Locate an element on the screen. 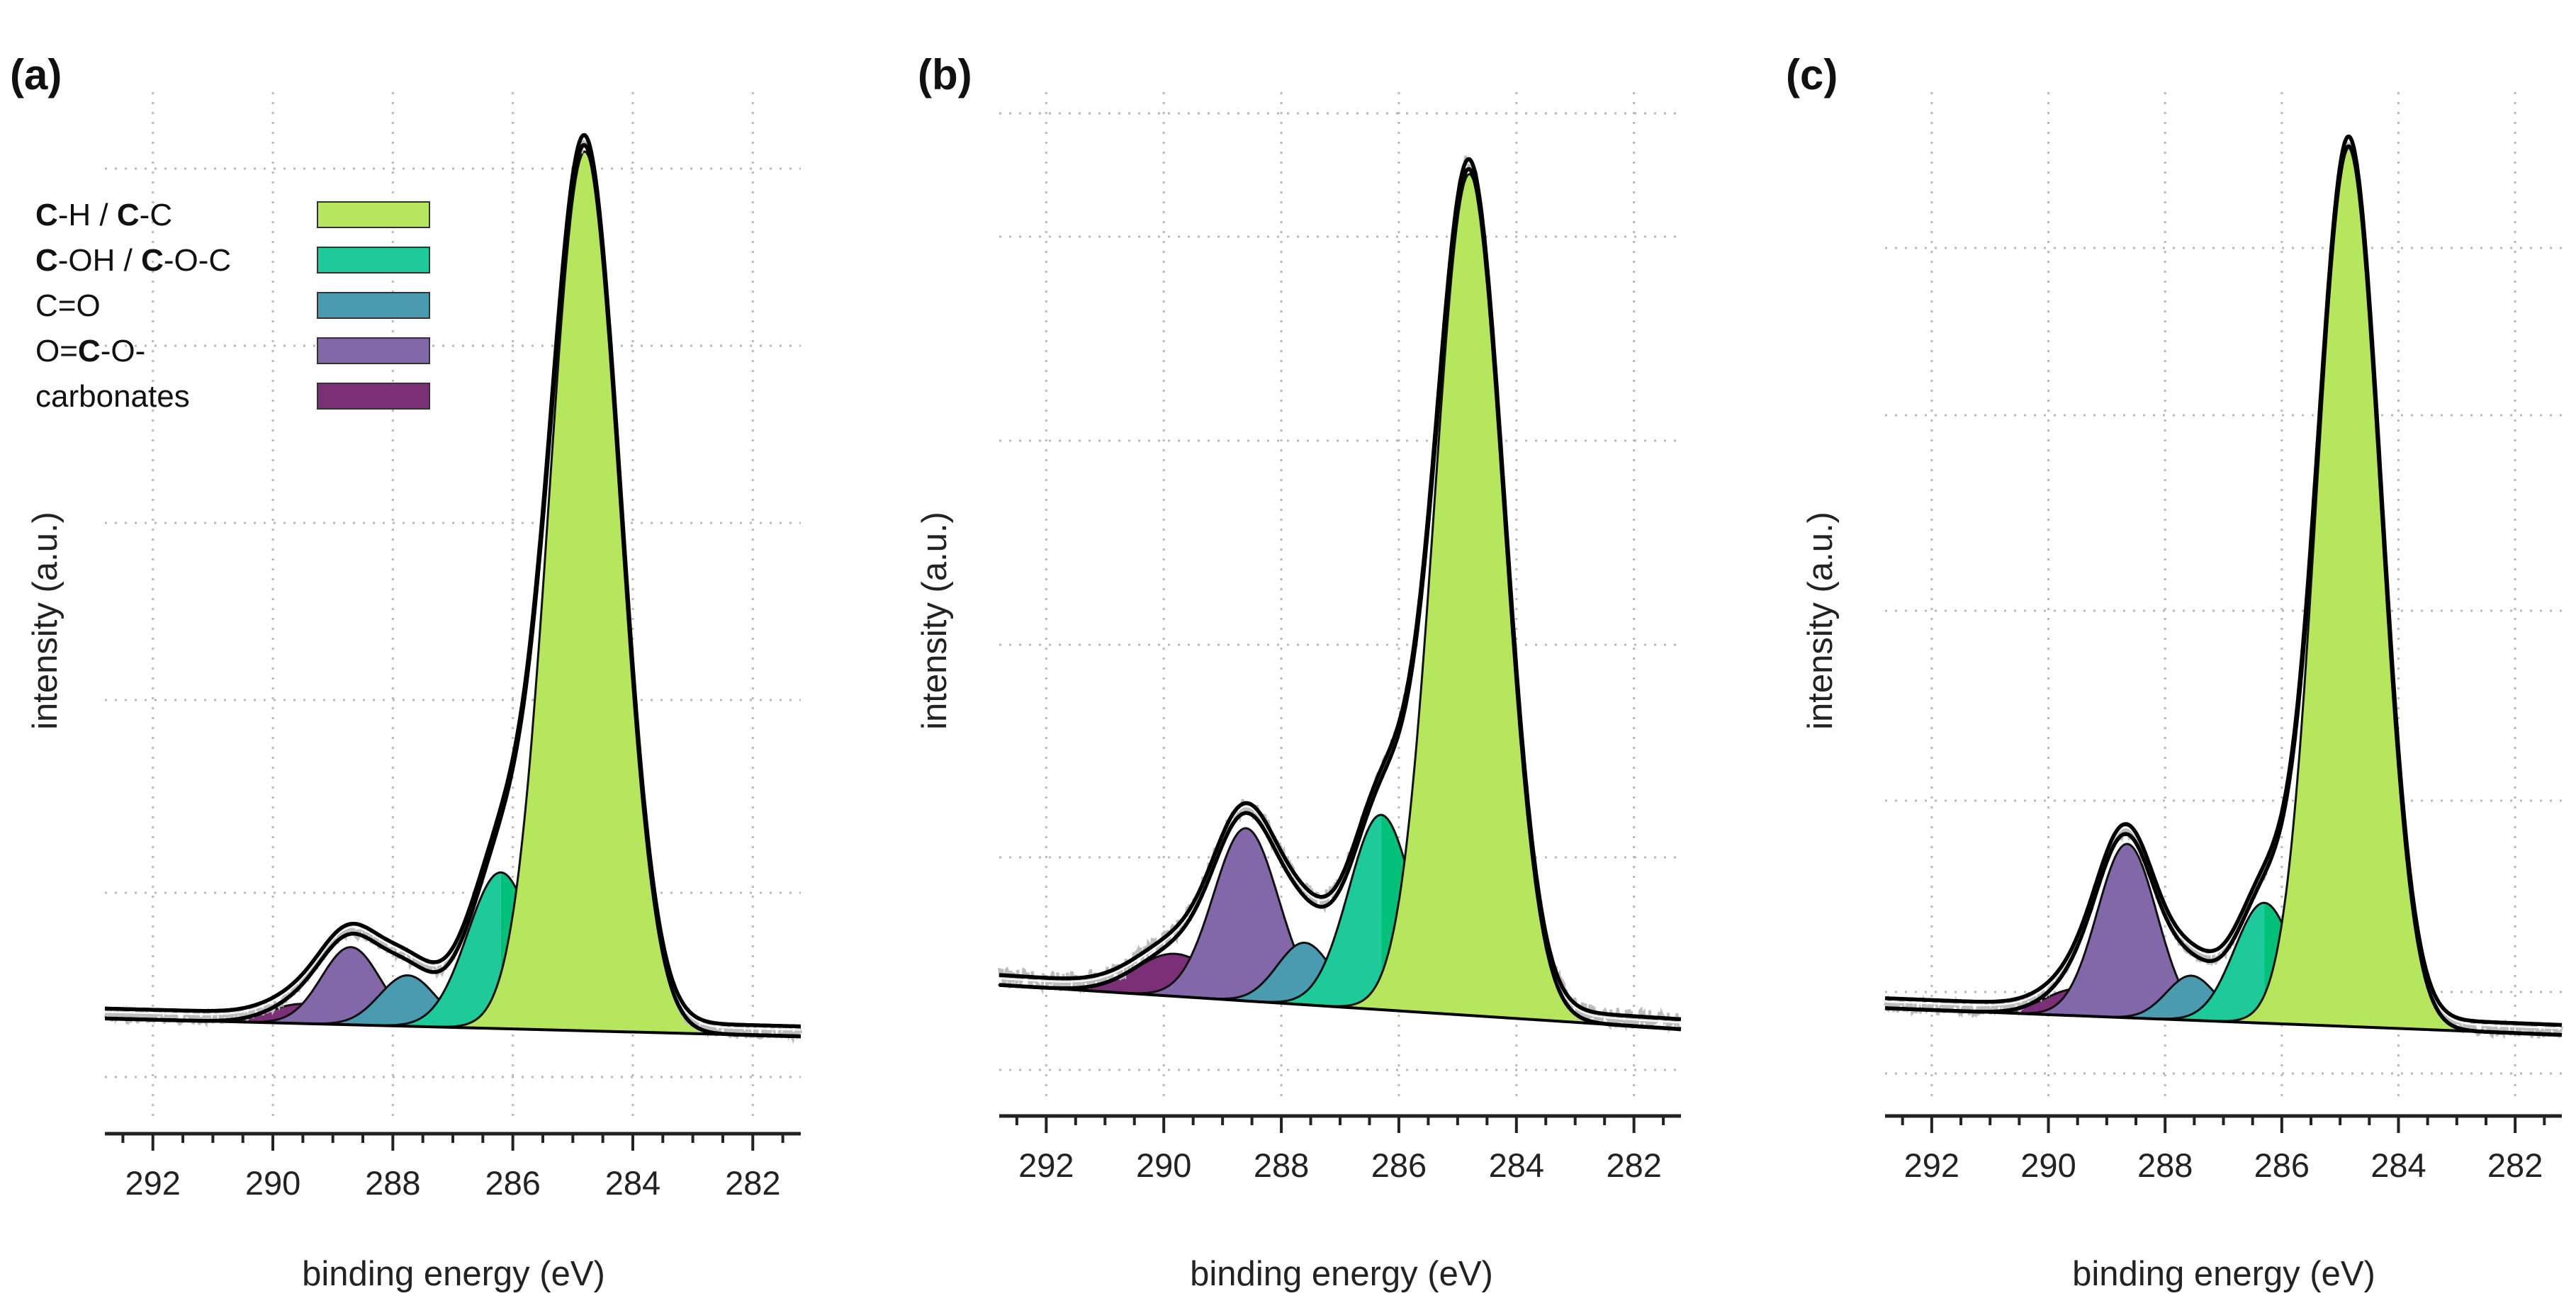 The width and height of the screenshot is (2576, 1308). legend: C-H / C-C C-OH / C-O-C C=O O=C-O-carbonates is located at coordinates (232, 306).